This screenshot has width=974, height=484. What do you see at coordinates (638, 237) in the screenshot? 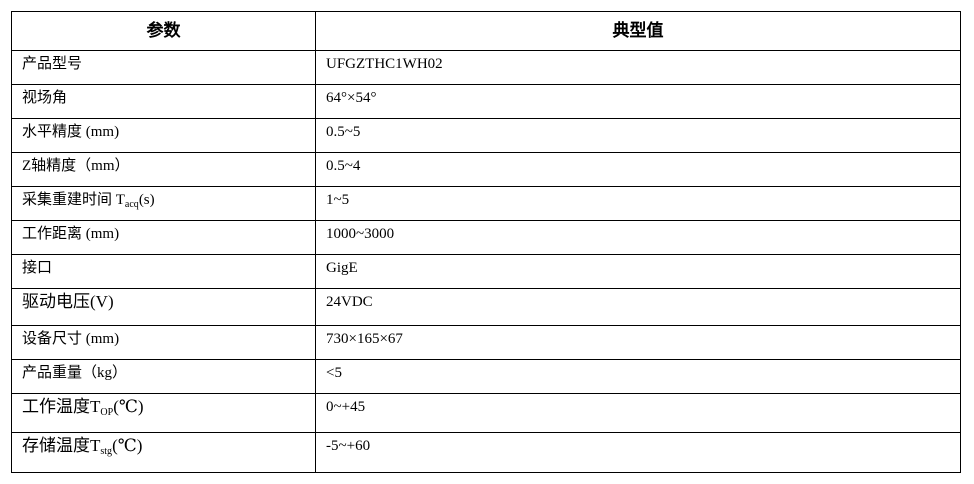
I see `value-cell: 1000~3000` at bounding box center [638, 237].